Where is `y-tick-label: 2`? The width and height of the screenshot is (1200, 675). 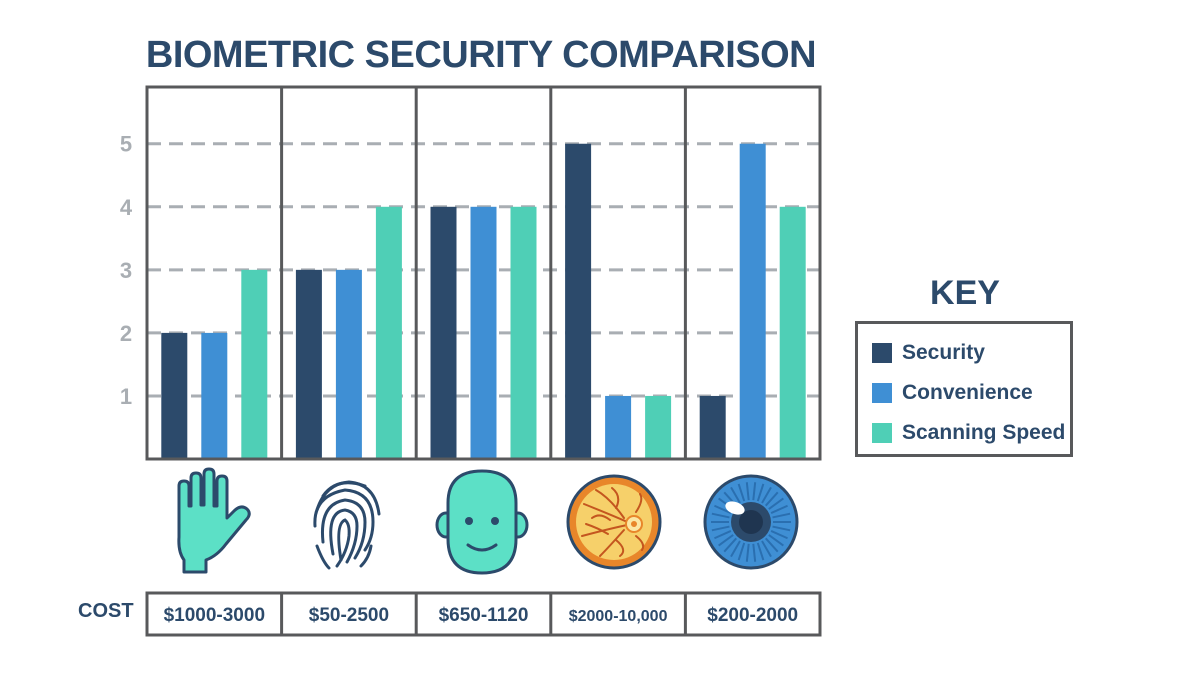 y-tick-label: 2 is located at coordinates (126, 333).